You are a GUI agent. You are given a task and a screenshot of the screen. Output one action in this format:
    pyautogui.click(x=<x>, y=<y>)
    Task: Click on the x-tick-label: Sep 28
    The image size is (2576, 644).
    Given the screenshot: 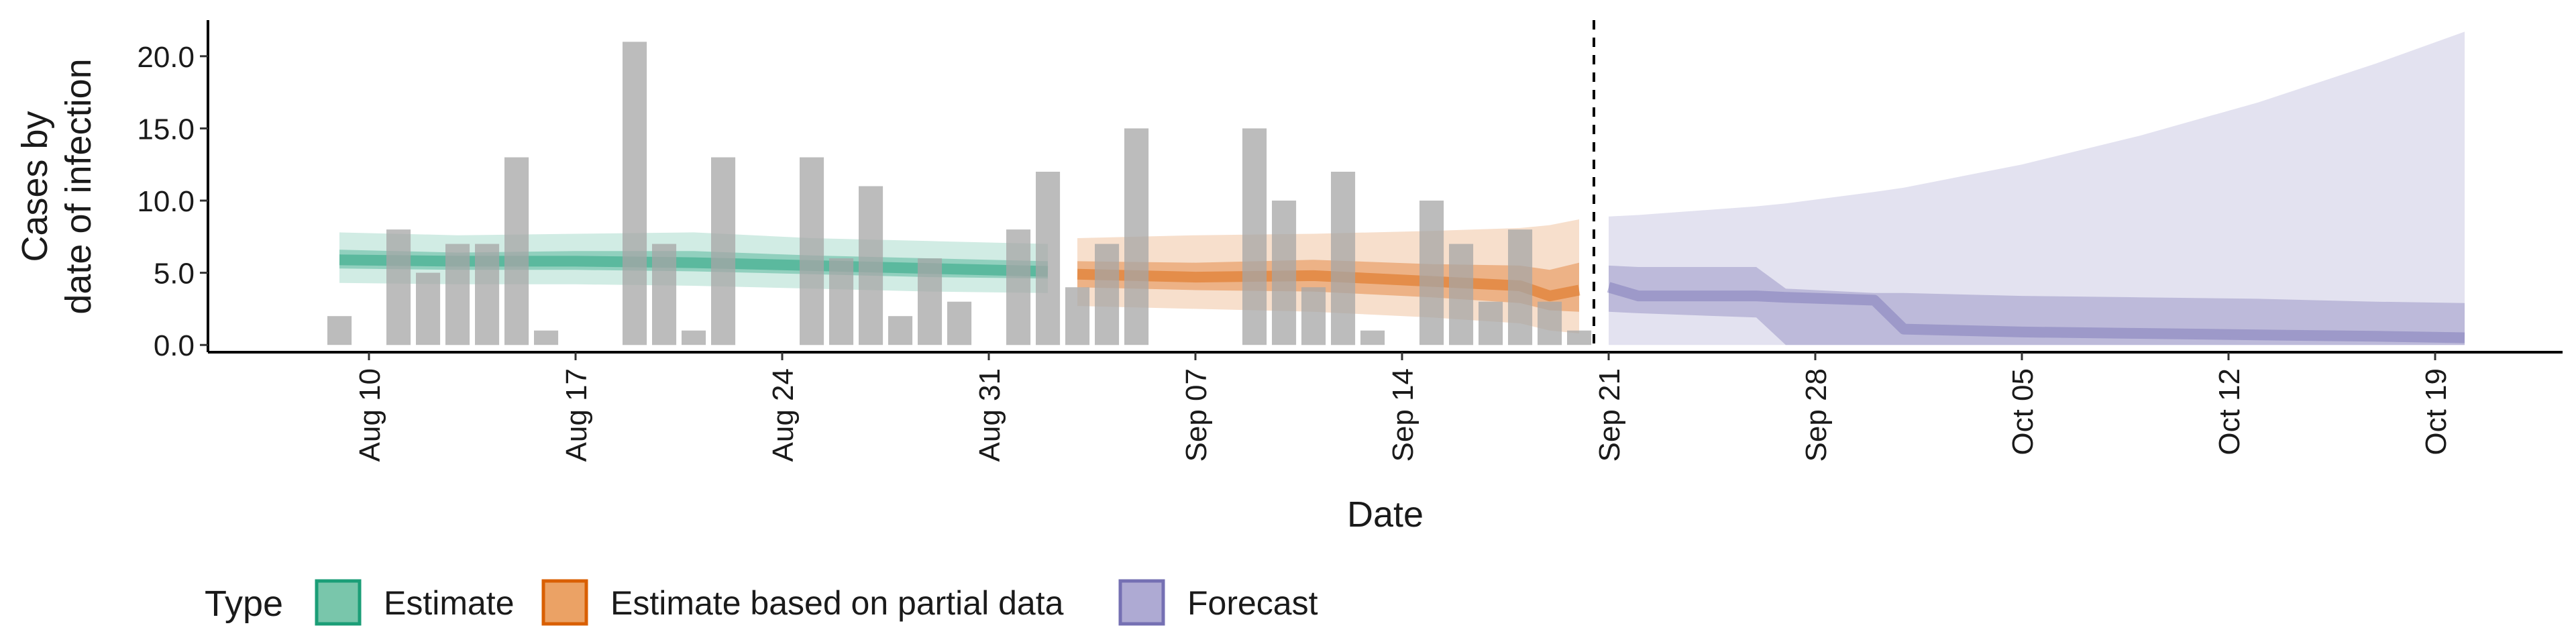 What is the action you would take?
    pyautogui.click(x=1816, y=415)
    